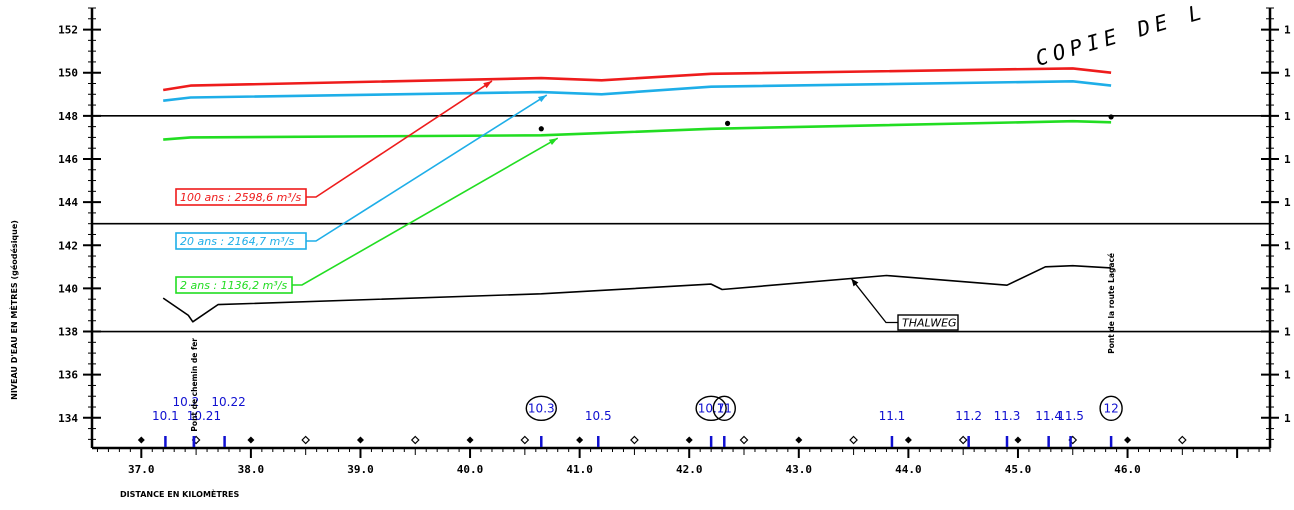  What do you see at coordinates (165, 416) in the screenshot?
I see `section-label: 10.1` at bounding box center [165, 416].